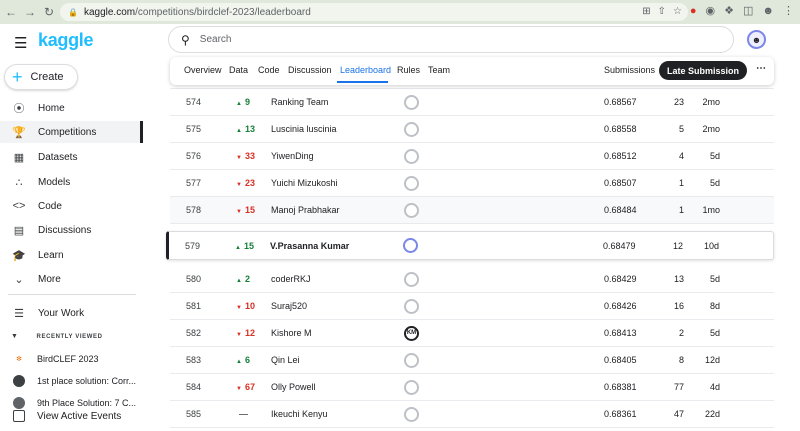 The image size is (800, 431). I want to click on arrow-down-icon: ▼, so click(239, 335).